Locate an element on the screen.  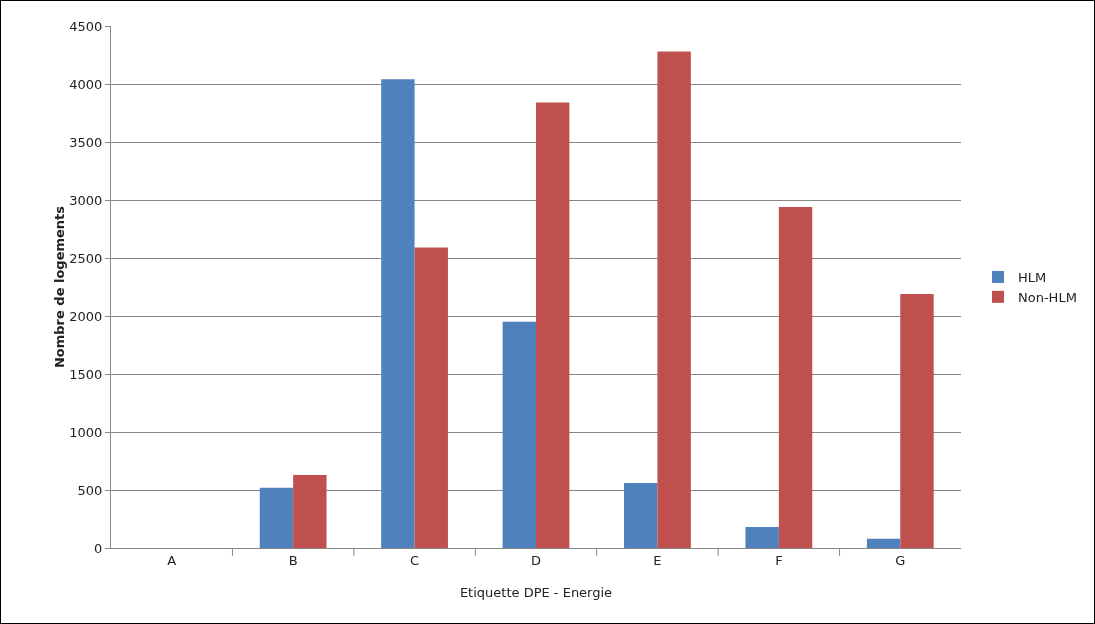
legend-label: HLM is located at coordinates (1032, 278).